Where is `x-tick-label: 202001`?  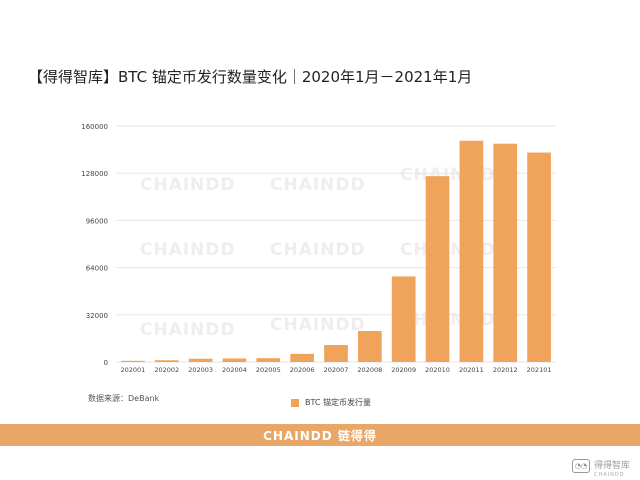
x-tick-label: 202001 is located at coordinates (133, 370).